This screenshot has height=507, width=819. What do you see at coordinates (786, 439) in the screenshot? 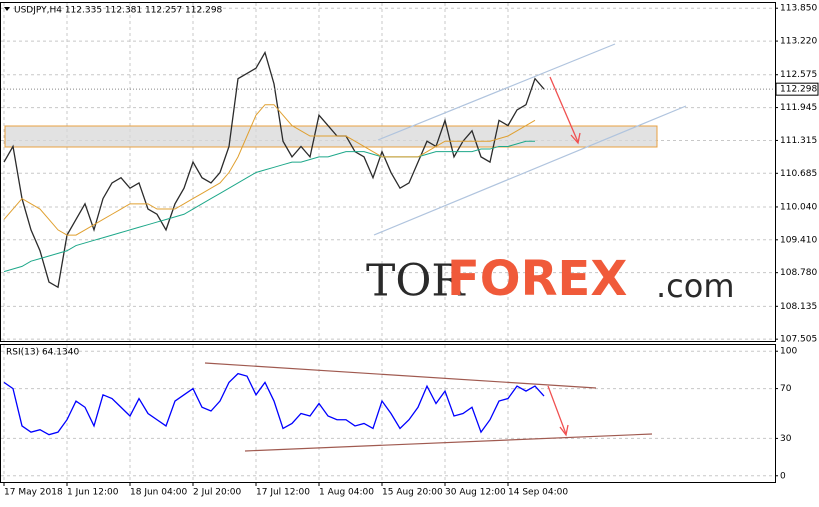
I see `y-tick-label: 30` at bounding box center [786, 439].